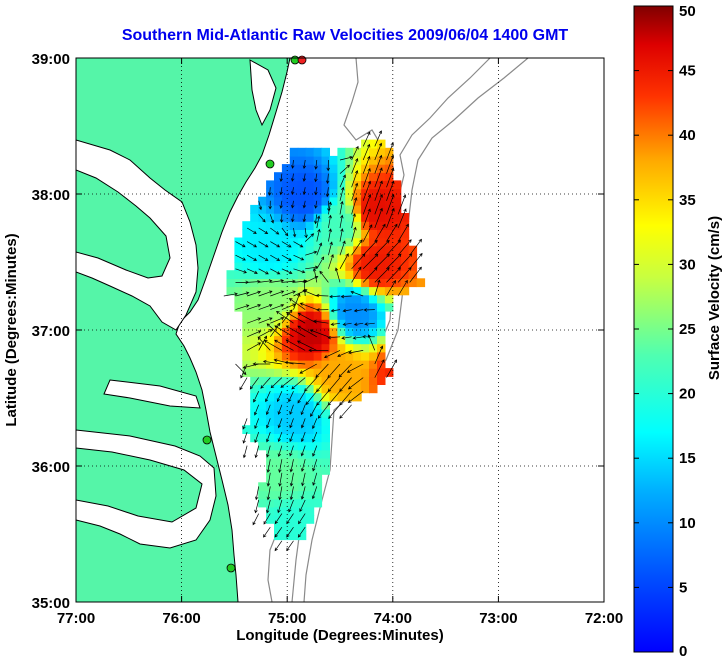  I want to click on y-tick-label: 35:00, so click(51, 603).